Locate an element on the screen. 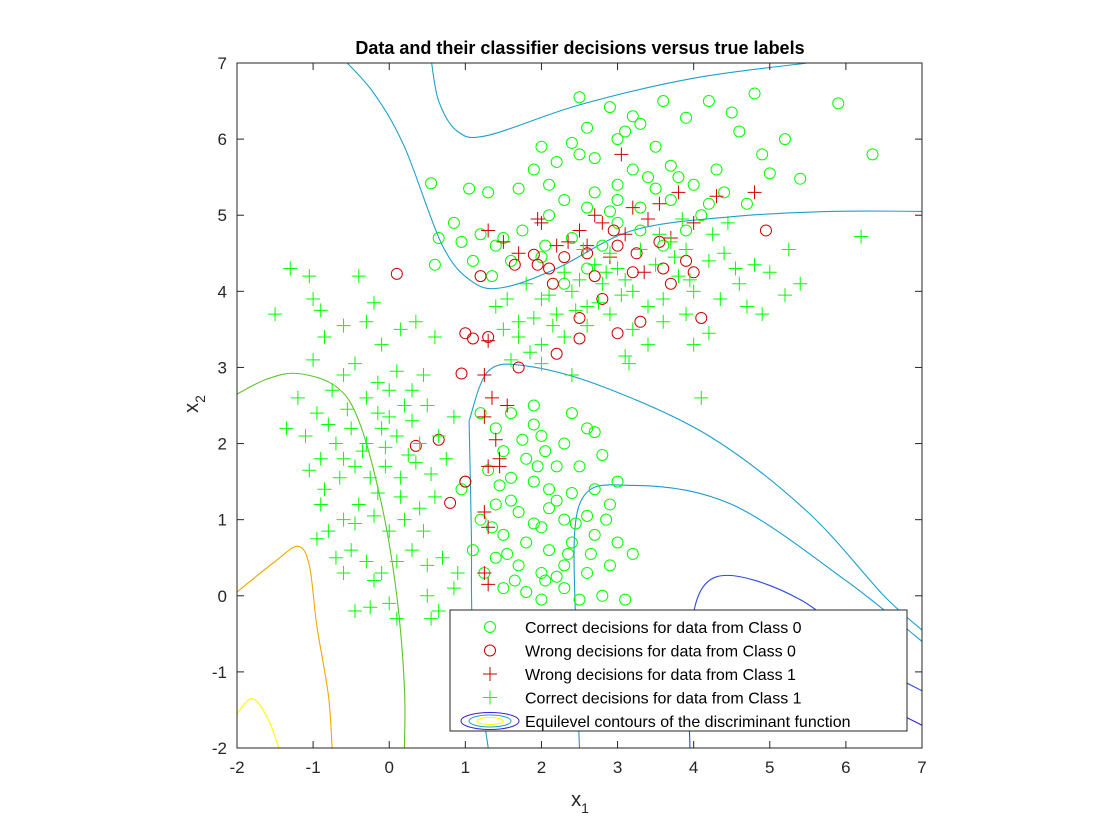 This screenshot has height=840, width=1120. legend-label: Wrong decisions for data from Class 1 is located at coordinates (660, 675).